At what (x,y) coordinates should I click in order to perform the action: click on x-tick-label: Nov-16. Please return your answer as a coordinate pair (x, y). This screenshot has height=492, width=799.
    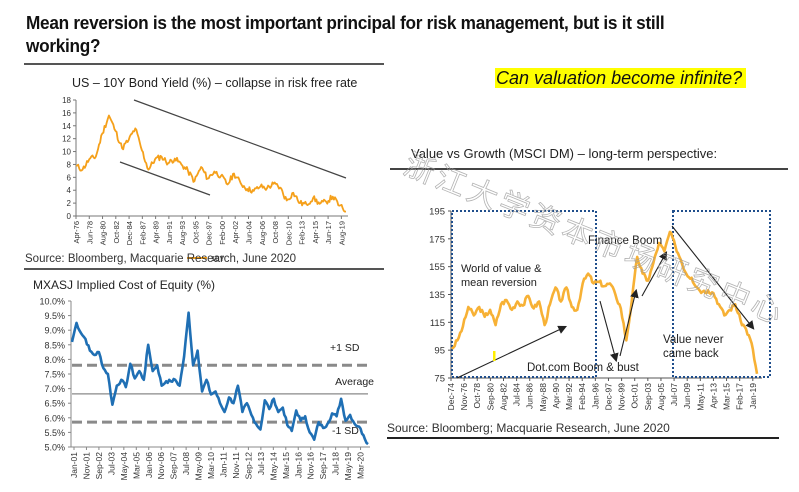
    Looking at the image, I should click on (311, 466).